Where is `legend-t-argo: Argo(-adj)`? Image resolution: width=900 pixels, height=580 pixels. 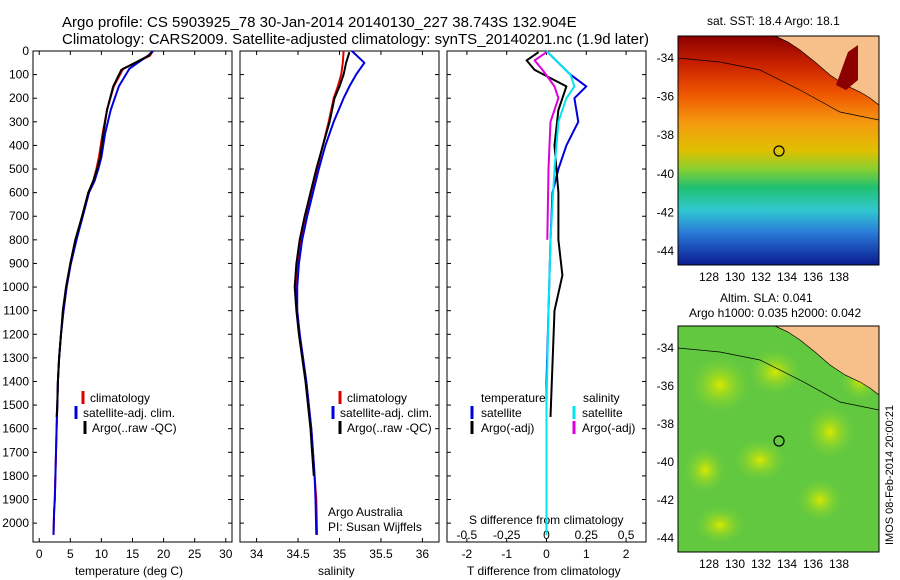 legend-t-argo: Argo(-adj) is located at coordinates (507, 428).